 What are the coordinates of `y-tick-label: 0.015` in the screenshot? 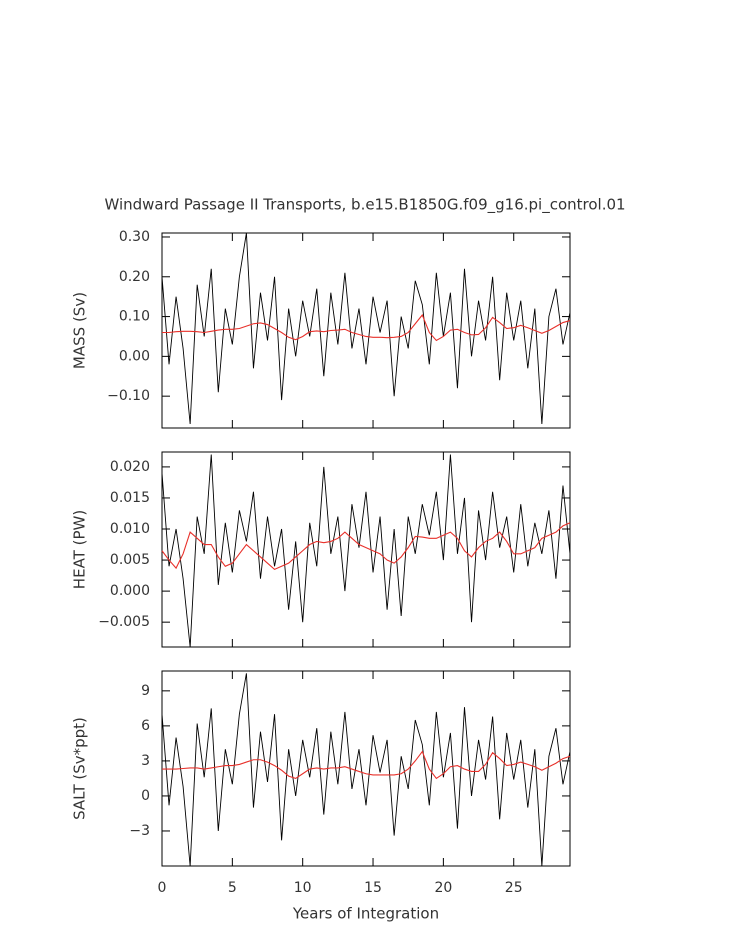 It's located at (130, 498).